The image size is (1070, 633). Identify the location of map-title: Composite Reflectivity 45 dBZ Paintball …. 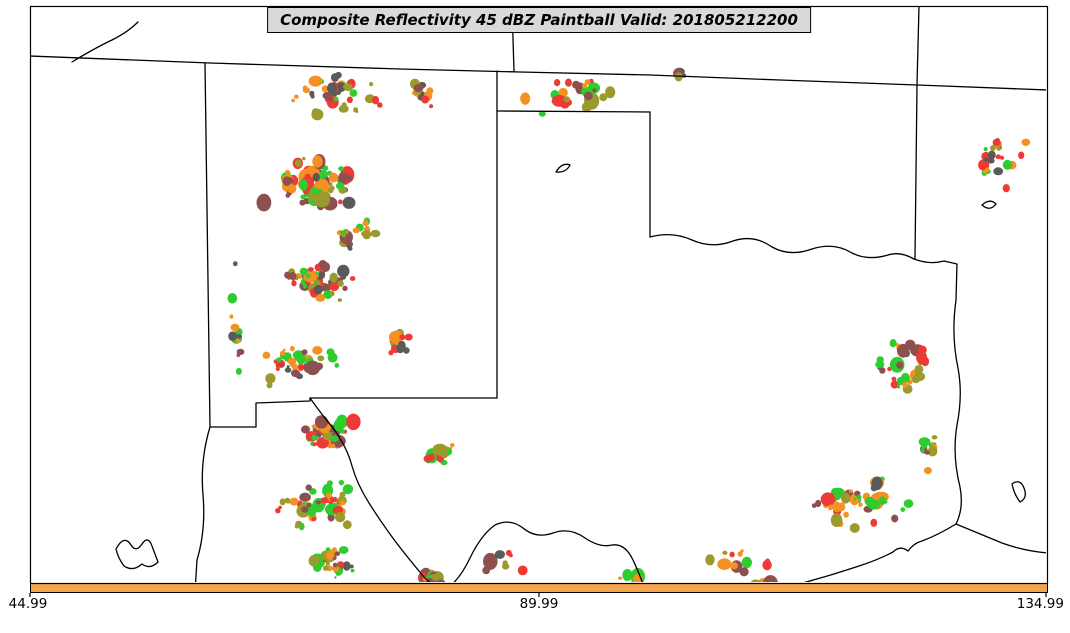
(539, 20).